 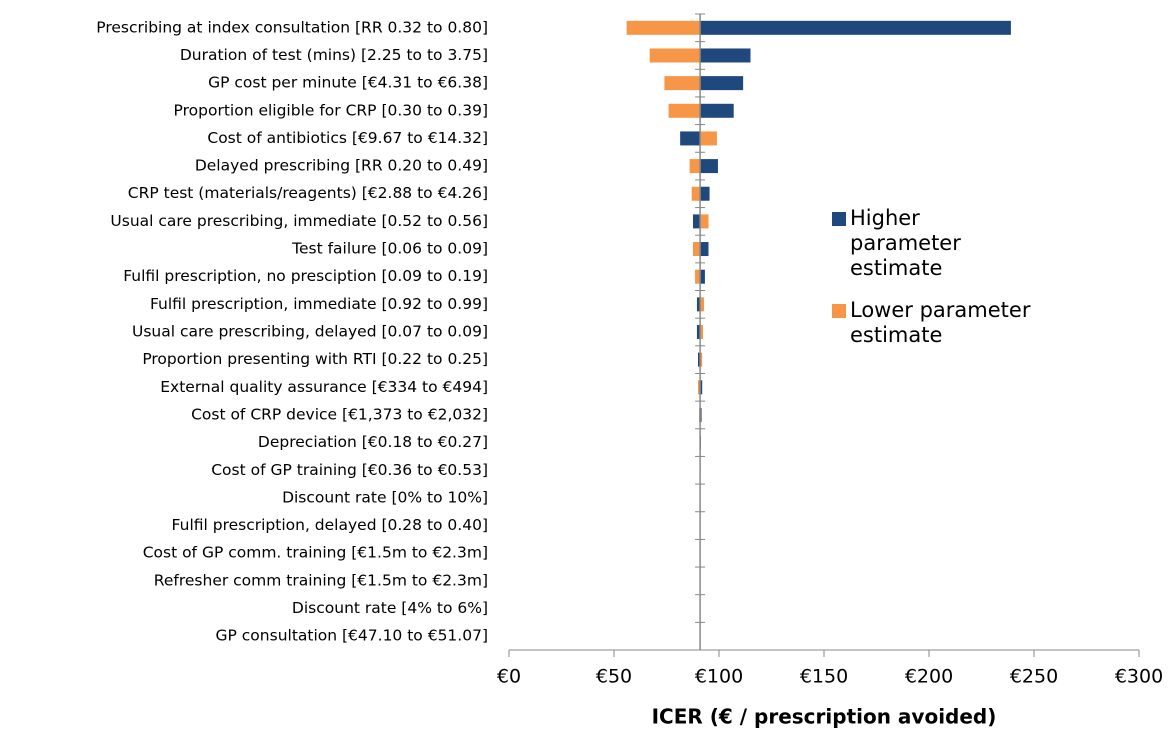 What do you see at coordinates (352, 636) in the screenshot?
I see `category-label: GP consultation [€47.10 to €51.07]` at bounding box center [352, 636].